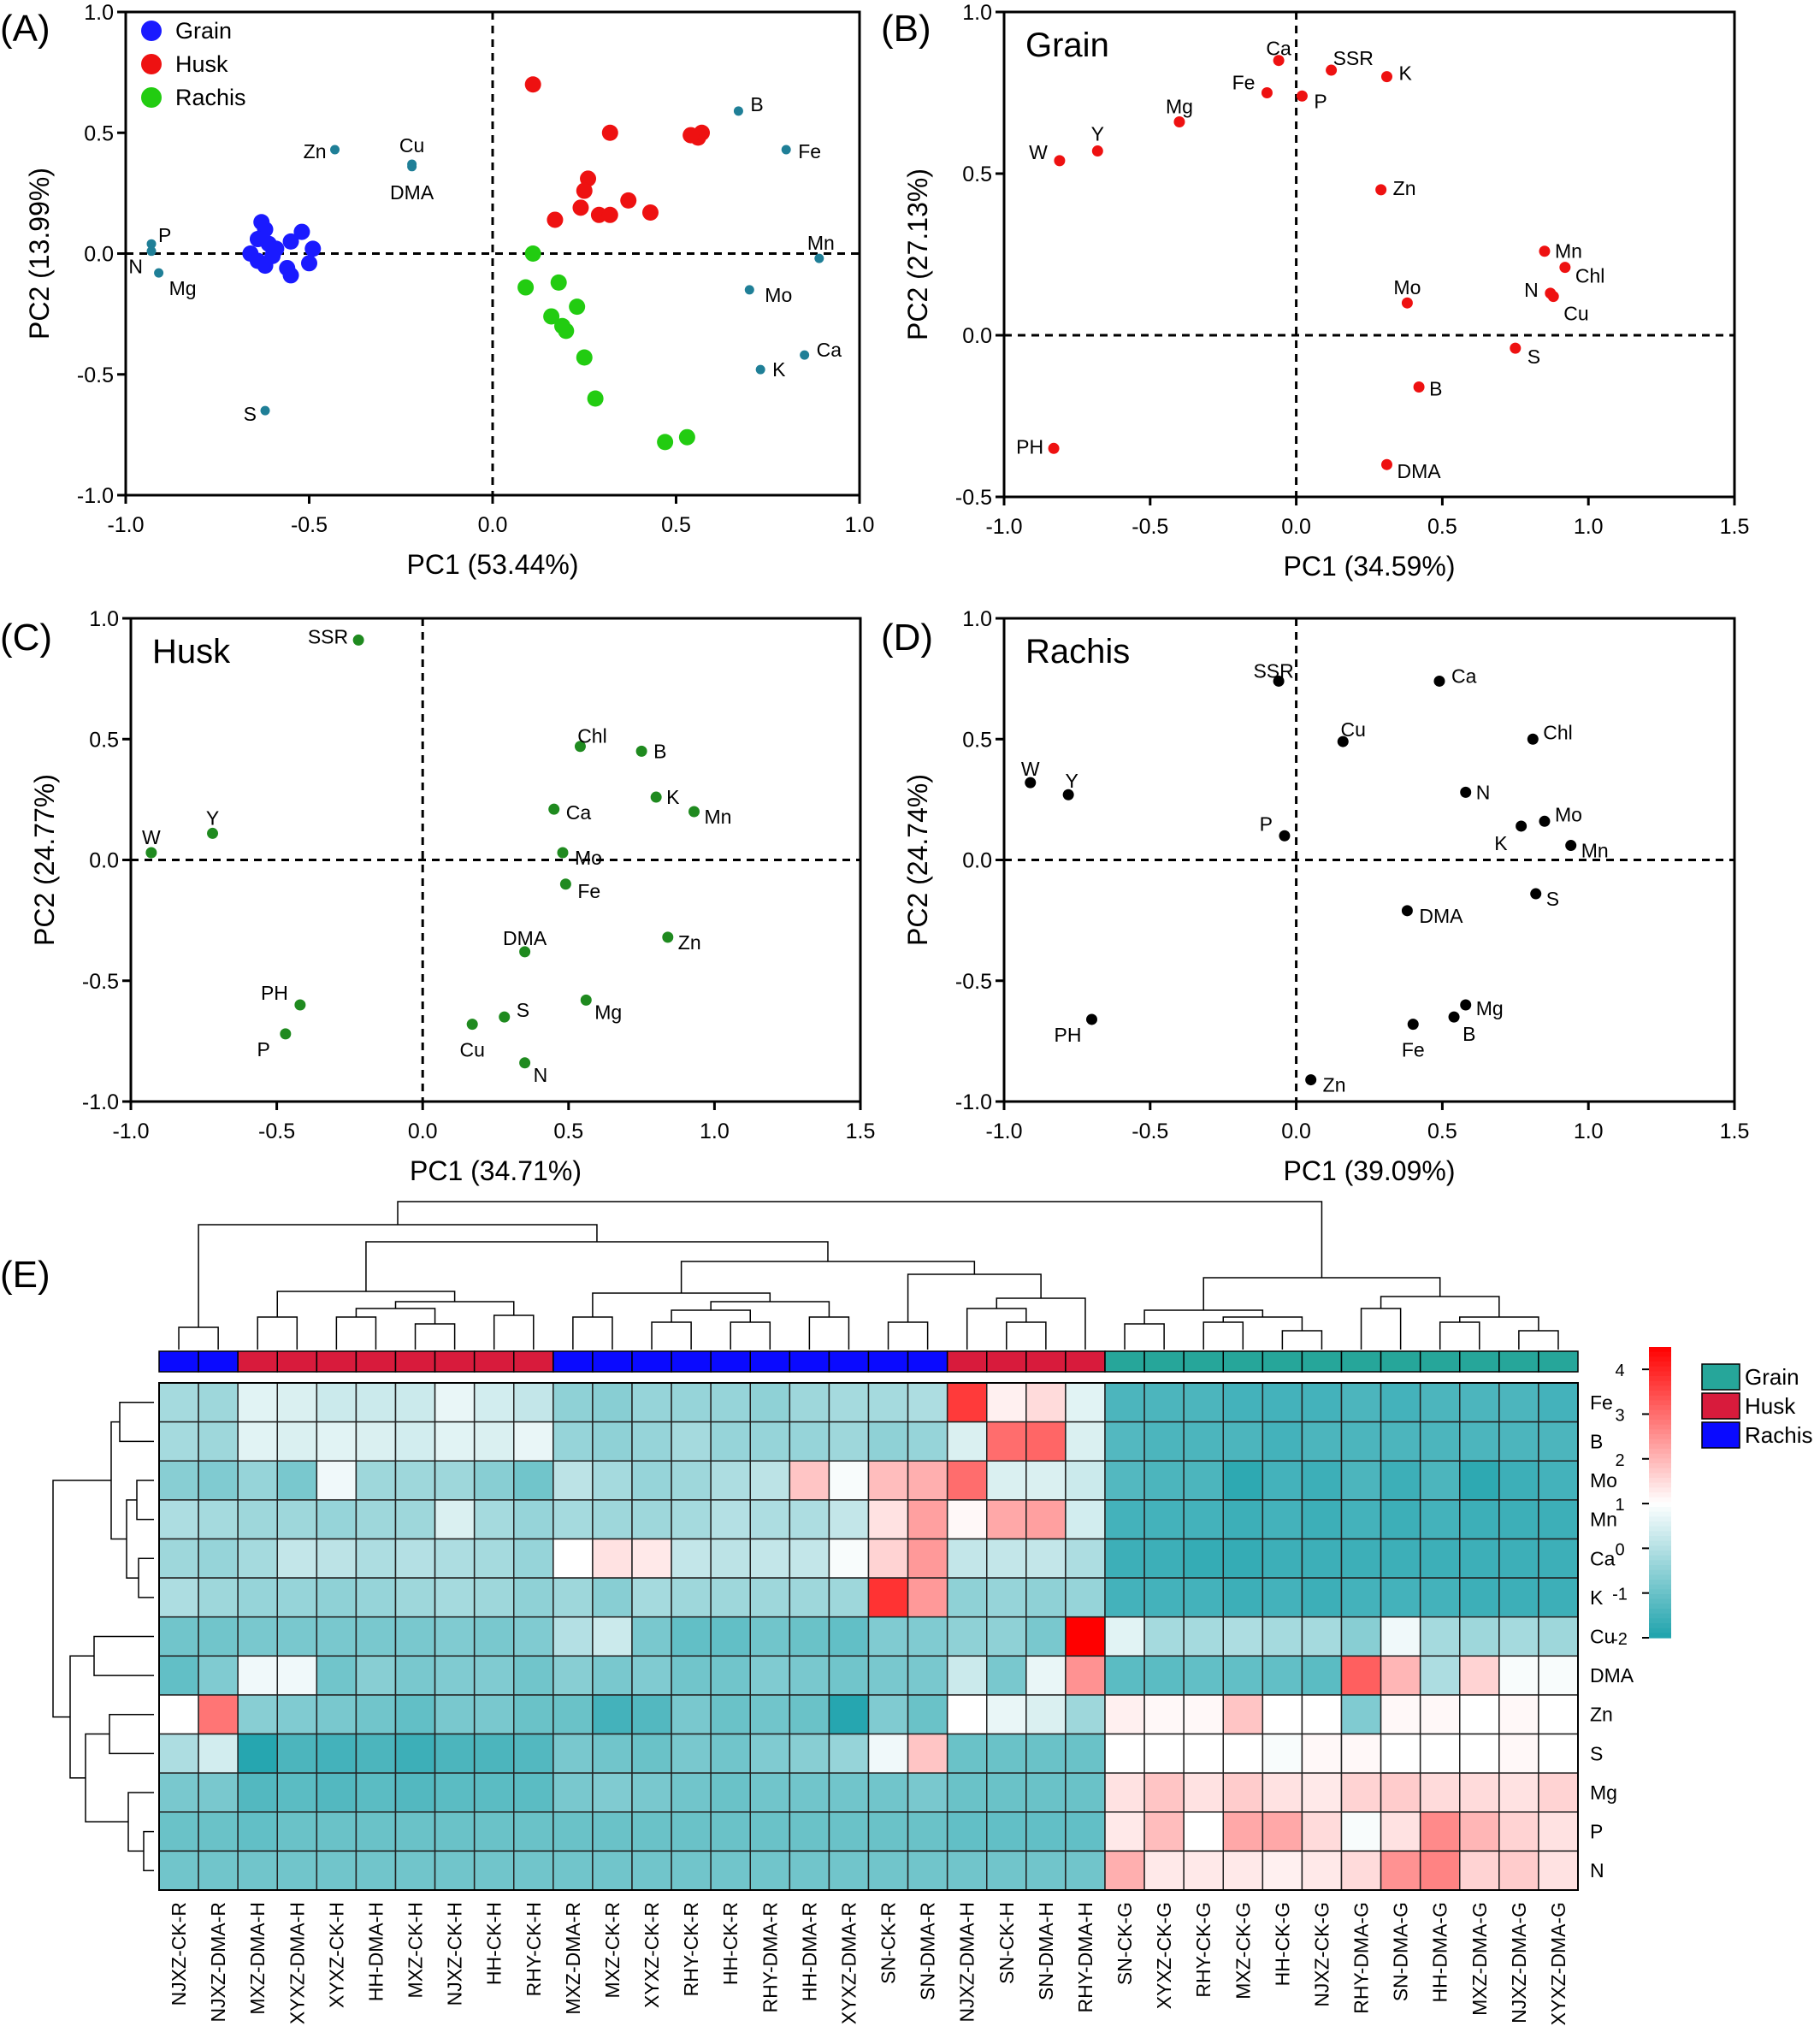 Image resolution: width=1820 pixels, height=2044 pixels. I want to click on legend-label-grain: Grain, so click(203, 31).